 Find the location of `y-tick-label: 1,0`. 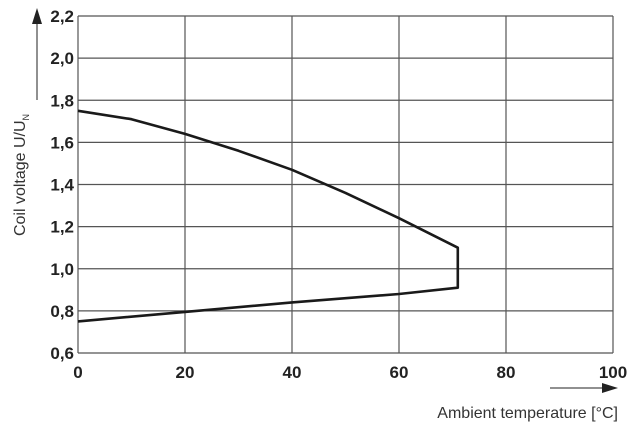

y-tick-label: 1,0 is located at coordinates (62, 269).